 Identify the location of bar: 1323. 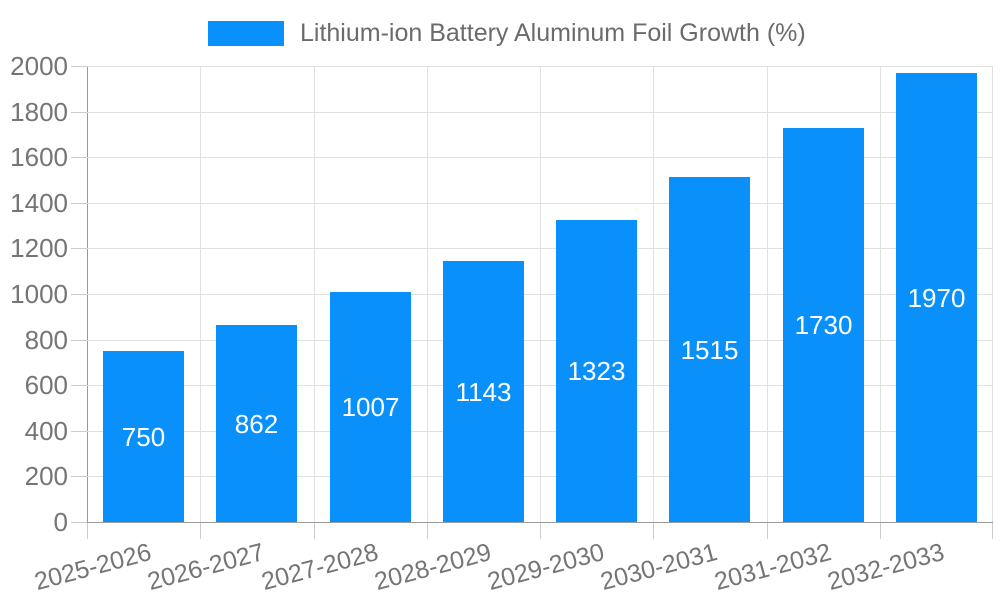
(596, 371).